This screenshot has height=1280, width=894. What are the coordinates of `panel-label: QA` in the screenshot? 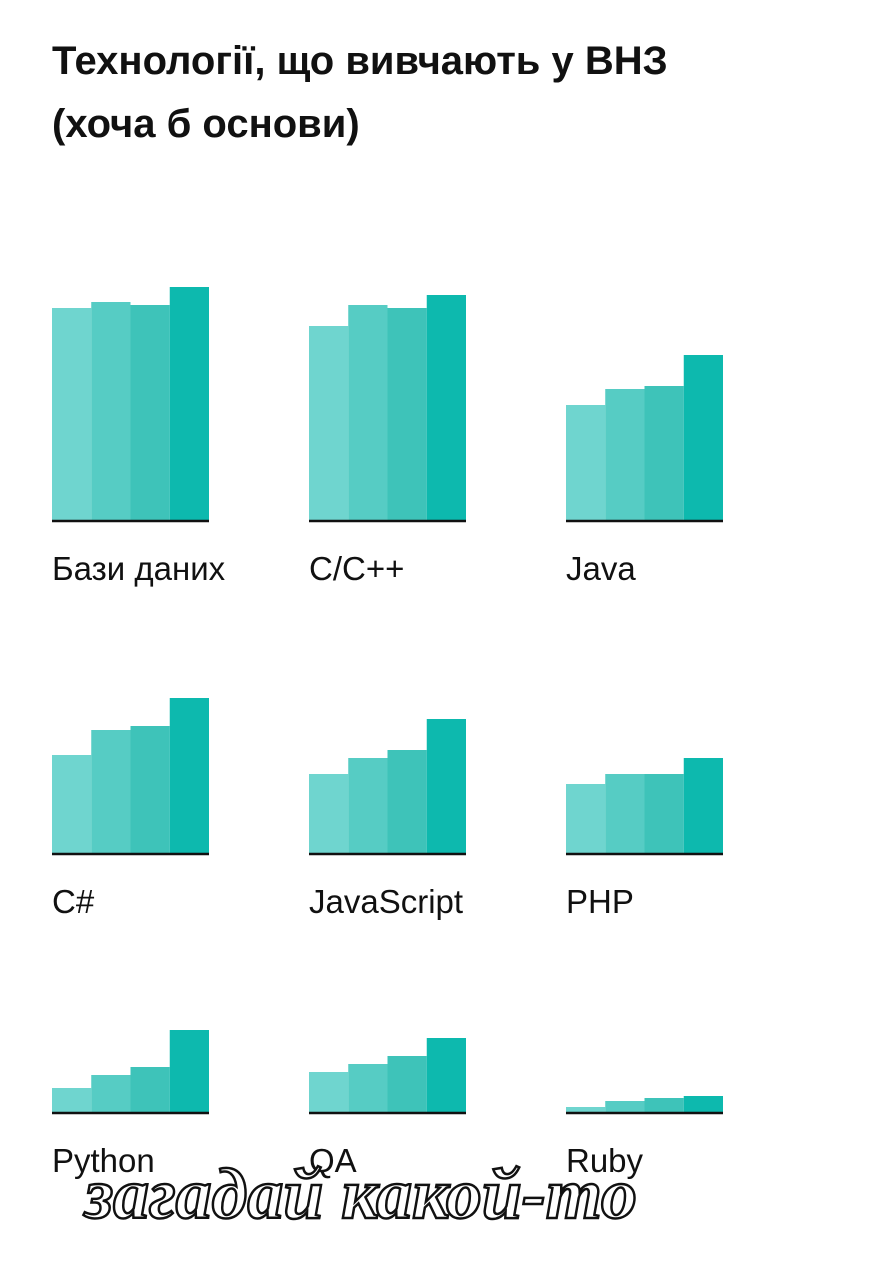 It's located at (333, 1160).